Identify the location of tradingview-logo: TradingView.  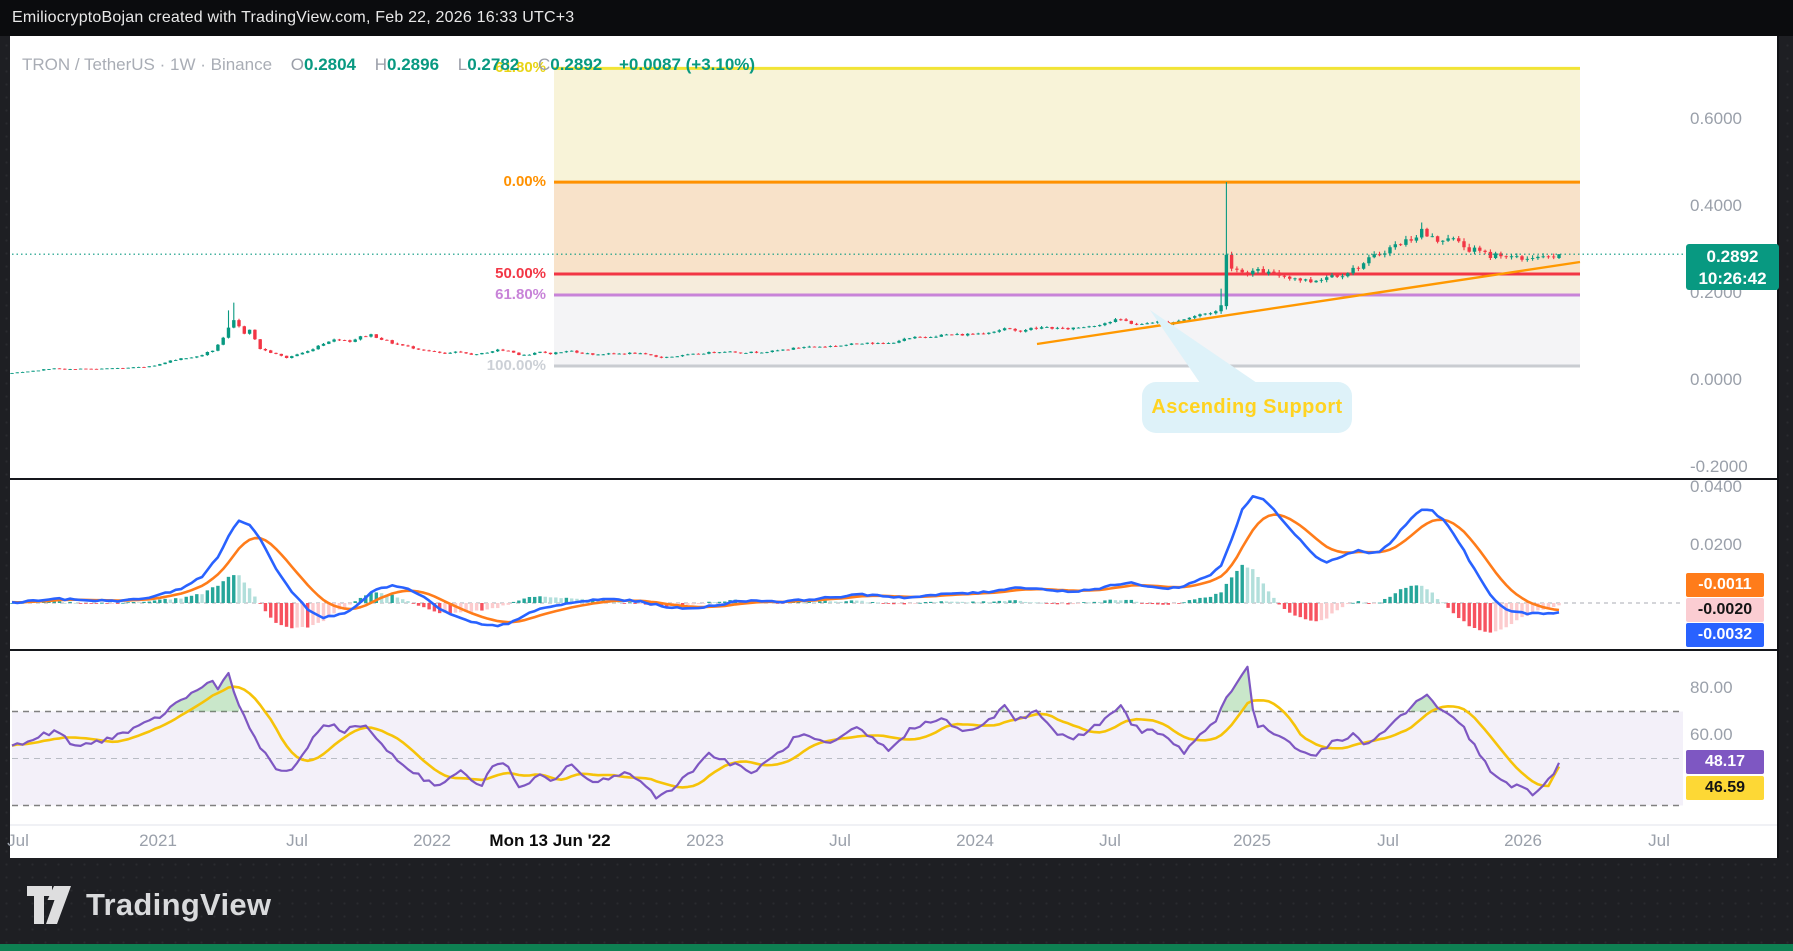
(148, 905).